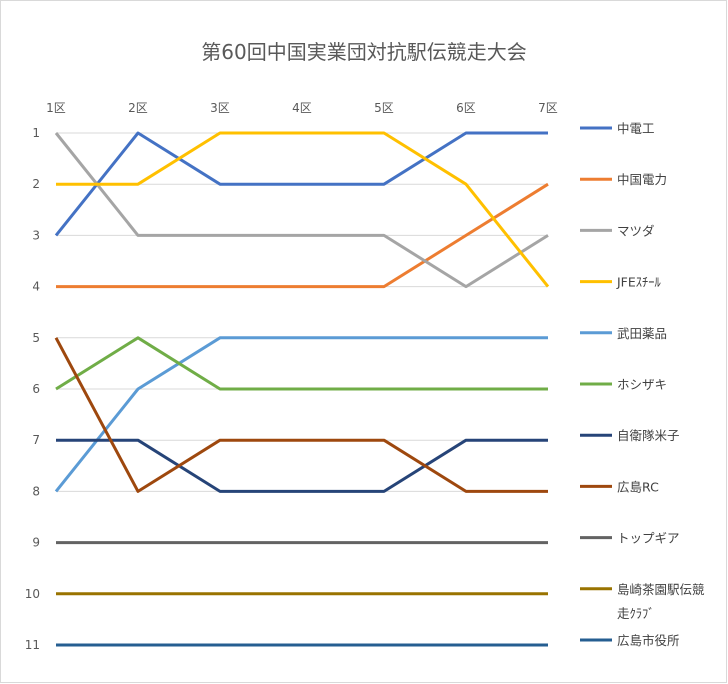 The height and width of the screenshot is (684, 728). Describe the element at coordinates (36, 184) in the screenshot. I see `y-tick-label: 2` at that location.